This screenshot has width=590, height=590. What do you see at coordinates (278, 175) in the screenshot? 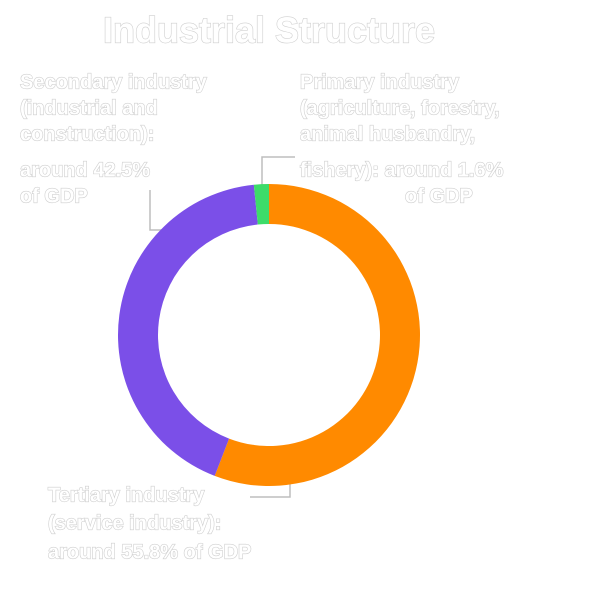
I see `leader-line` at bounding box center [278, 175].